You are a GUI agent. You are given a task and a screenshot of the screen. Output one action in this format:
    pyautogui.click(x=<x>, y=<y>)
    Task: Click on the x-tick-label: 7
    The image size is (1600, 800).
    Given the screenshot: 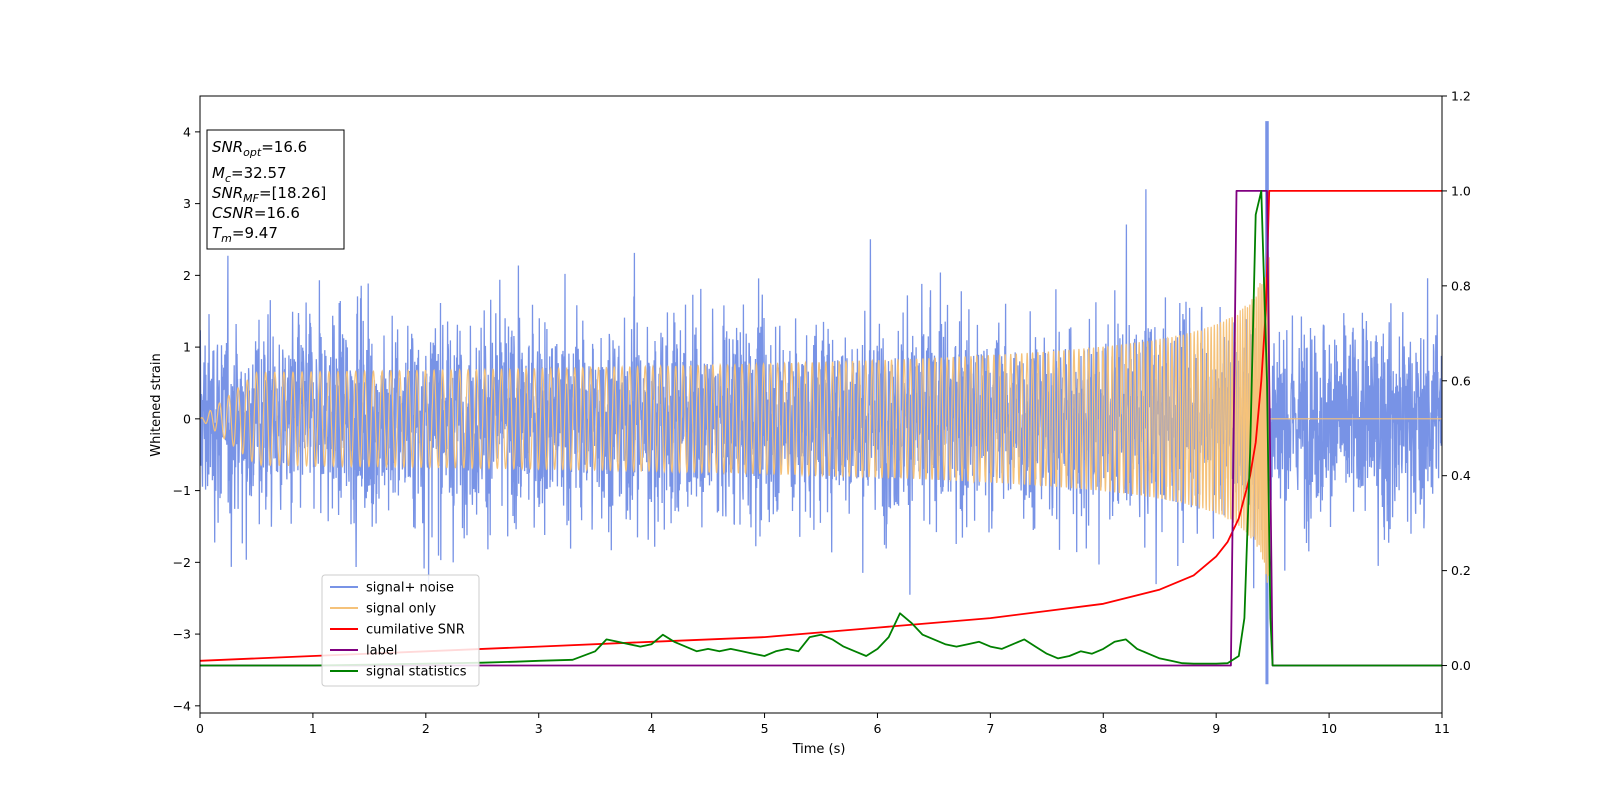 What is the action you would take?
    pyautogui.click(x=990, y=728)
    